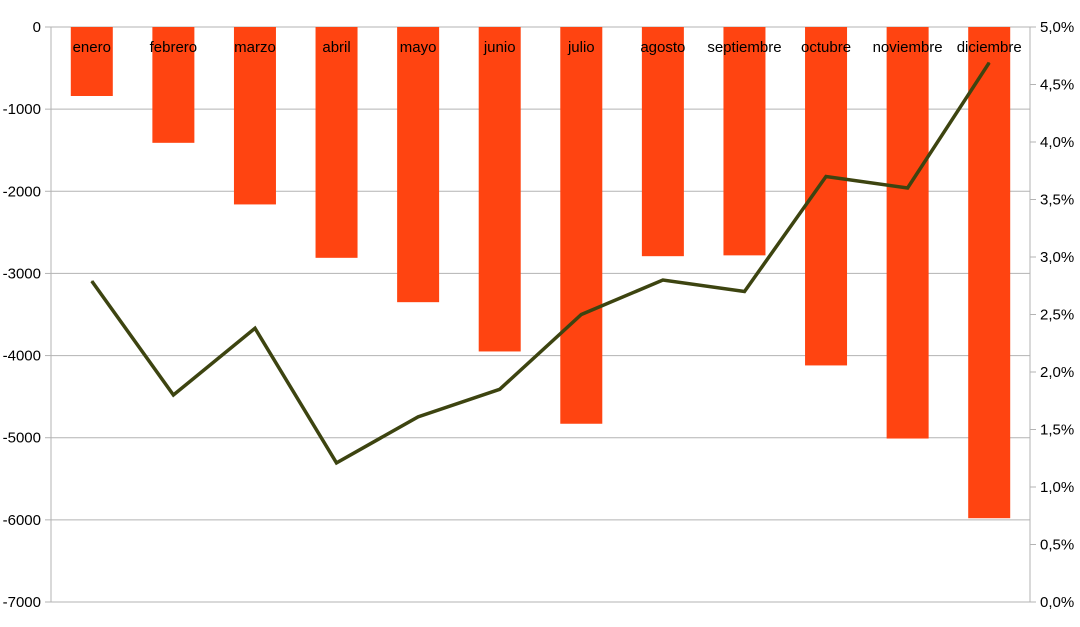  I want to click on right-tick-label: 1,5%, so click(1057, 430).